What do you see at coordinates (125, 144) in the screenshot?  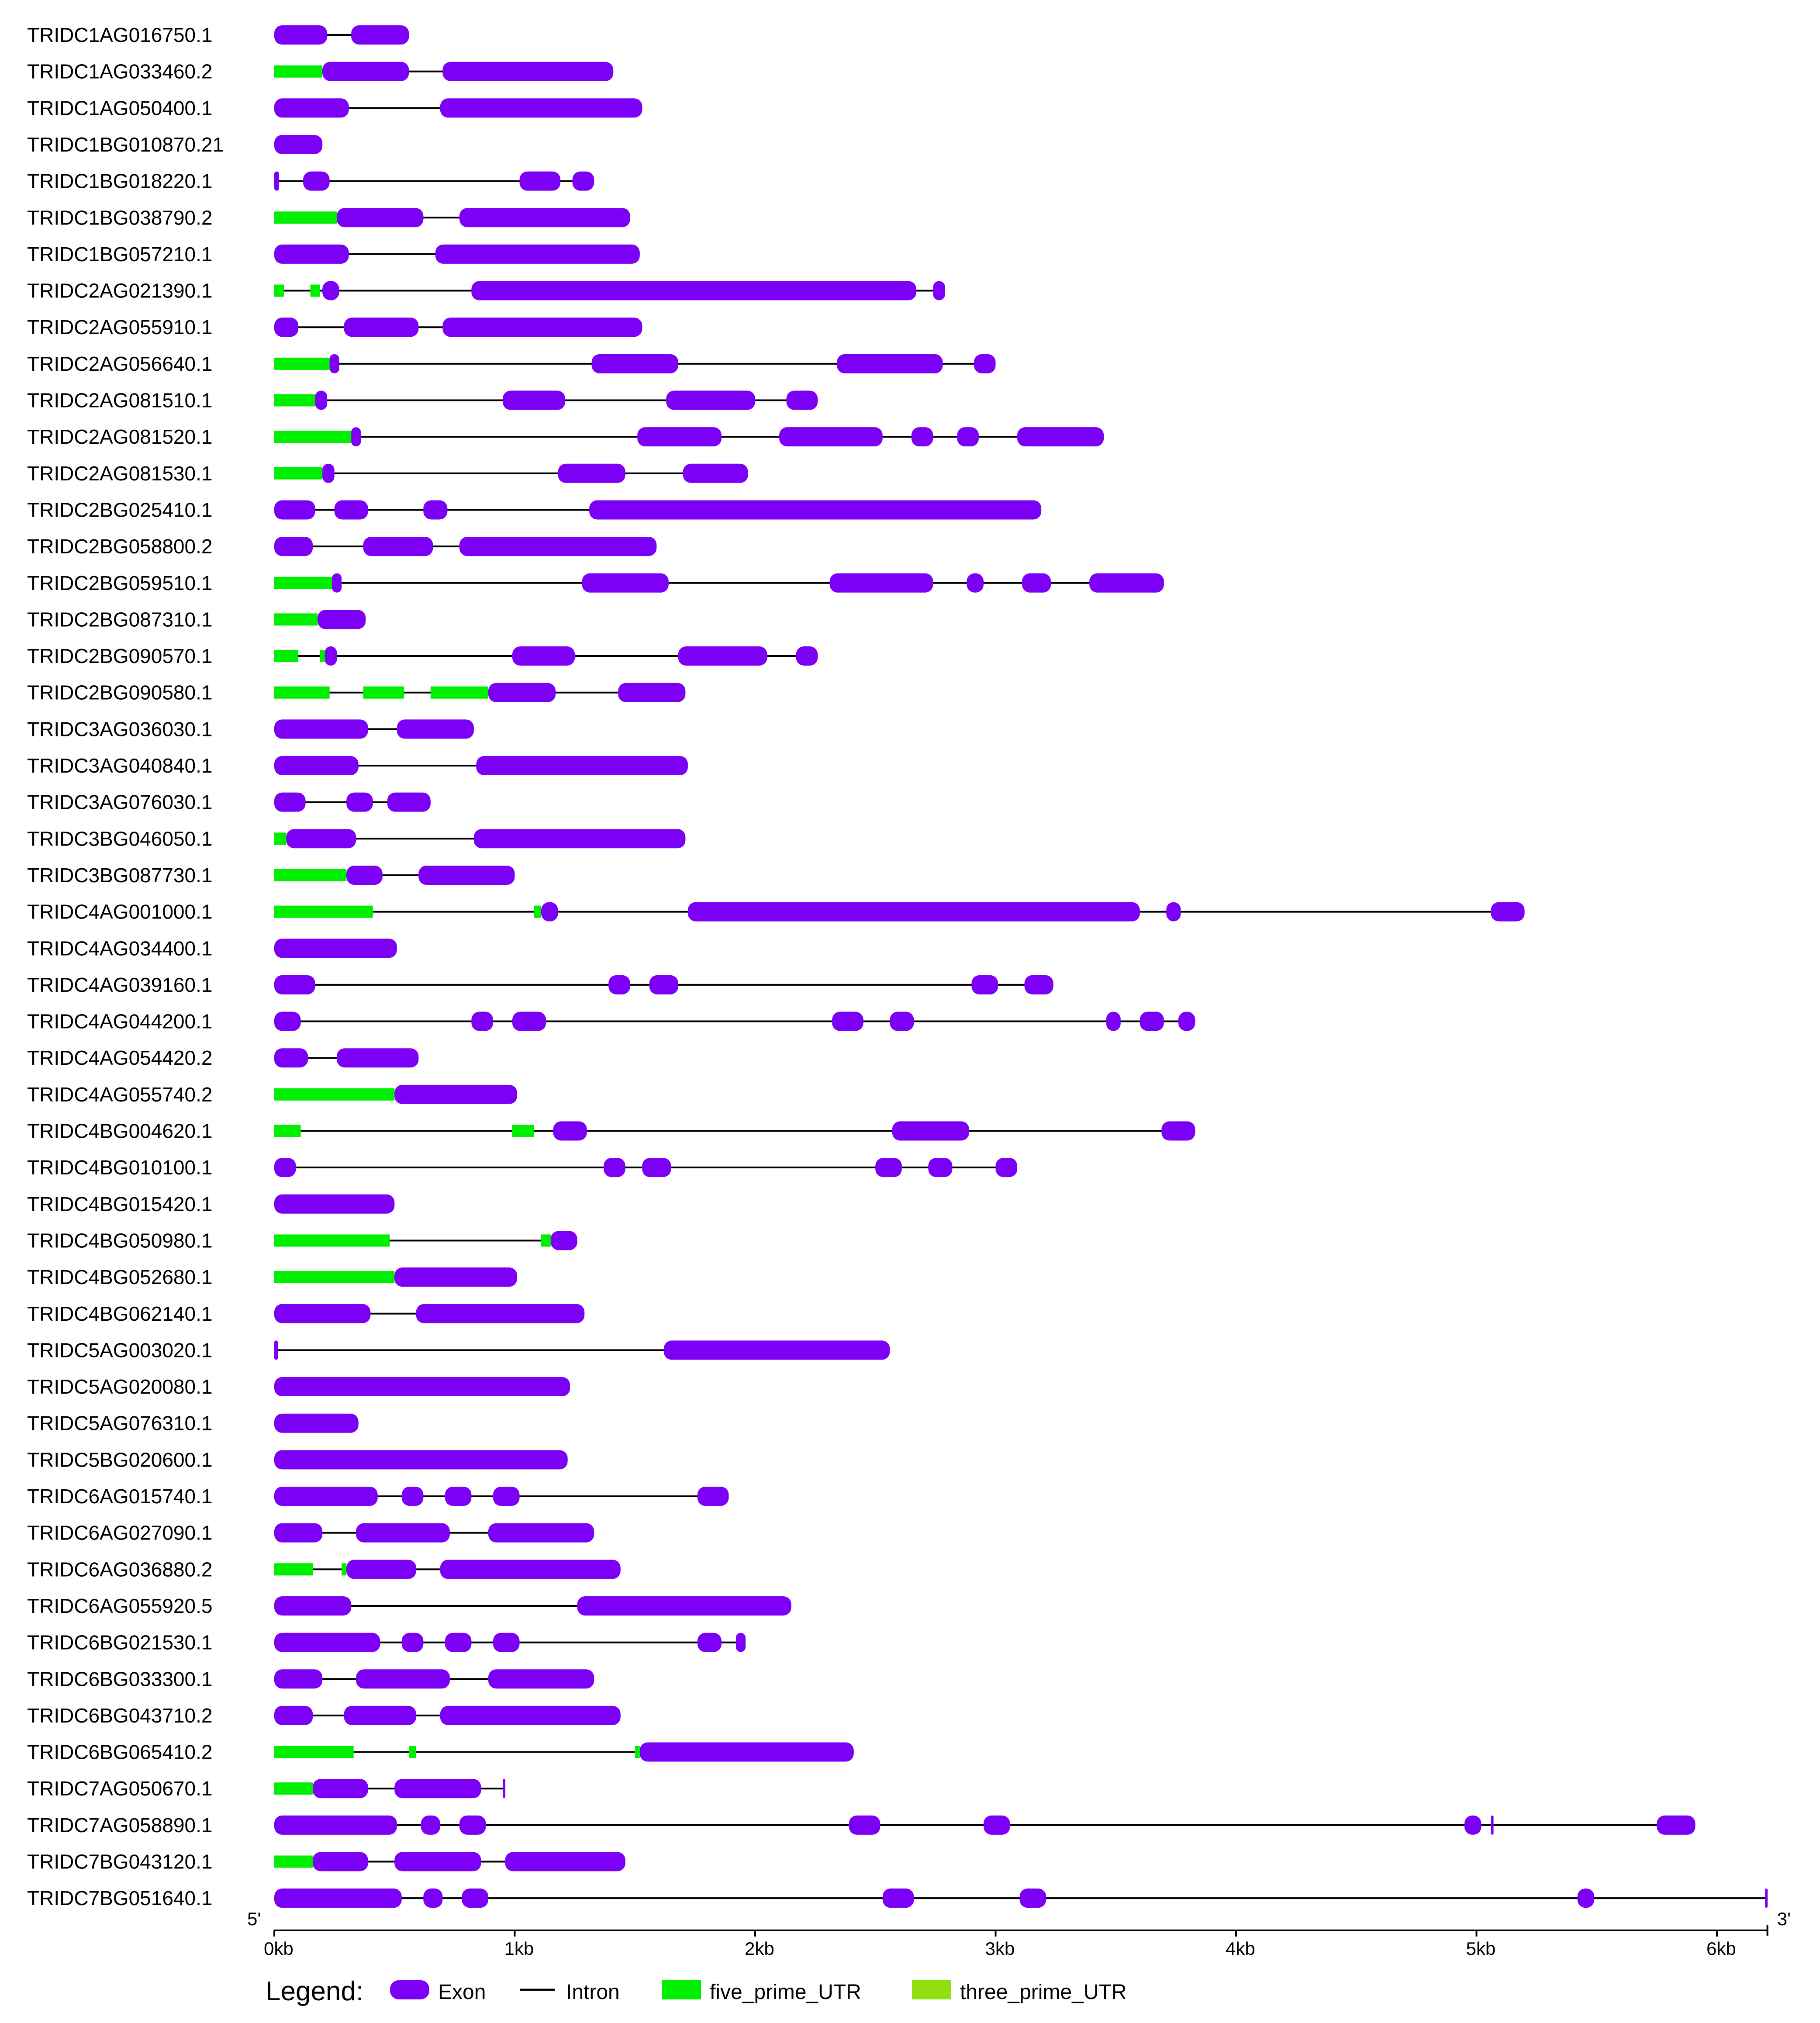 I see `gene-label: TRIDC1BG010870.21` at bounding box center [125, 144].